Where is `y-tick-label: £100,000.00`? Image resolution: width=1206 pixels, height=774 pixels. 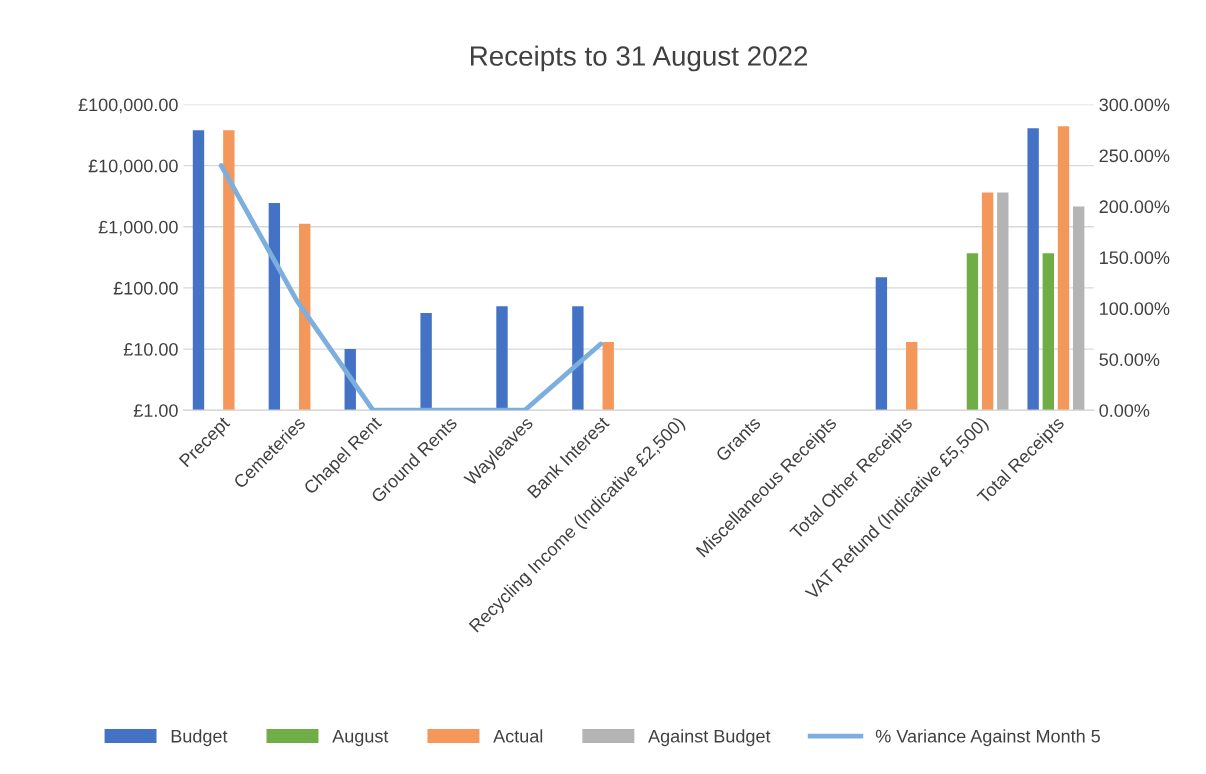 y-tick-label: £100,000.00 is located at coordinates (128, 106).